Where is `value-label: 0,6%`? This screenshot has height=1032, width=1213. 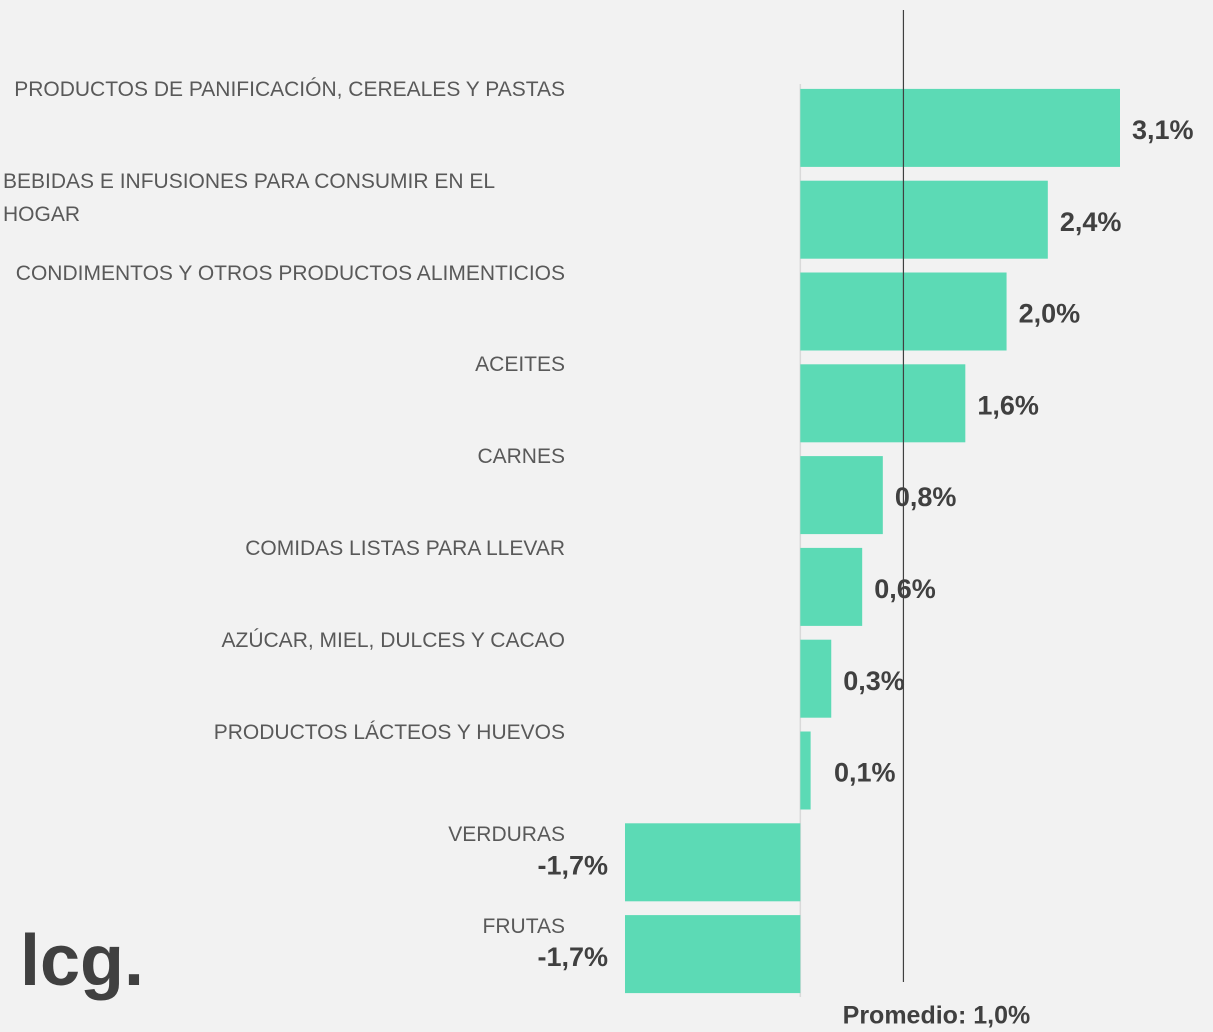
value-label: 0,6% is located at coordinates (905, 589).